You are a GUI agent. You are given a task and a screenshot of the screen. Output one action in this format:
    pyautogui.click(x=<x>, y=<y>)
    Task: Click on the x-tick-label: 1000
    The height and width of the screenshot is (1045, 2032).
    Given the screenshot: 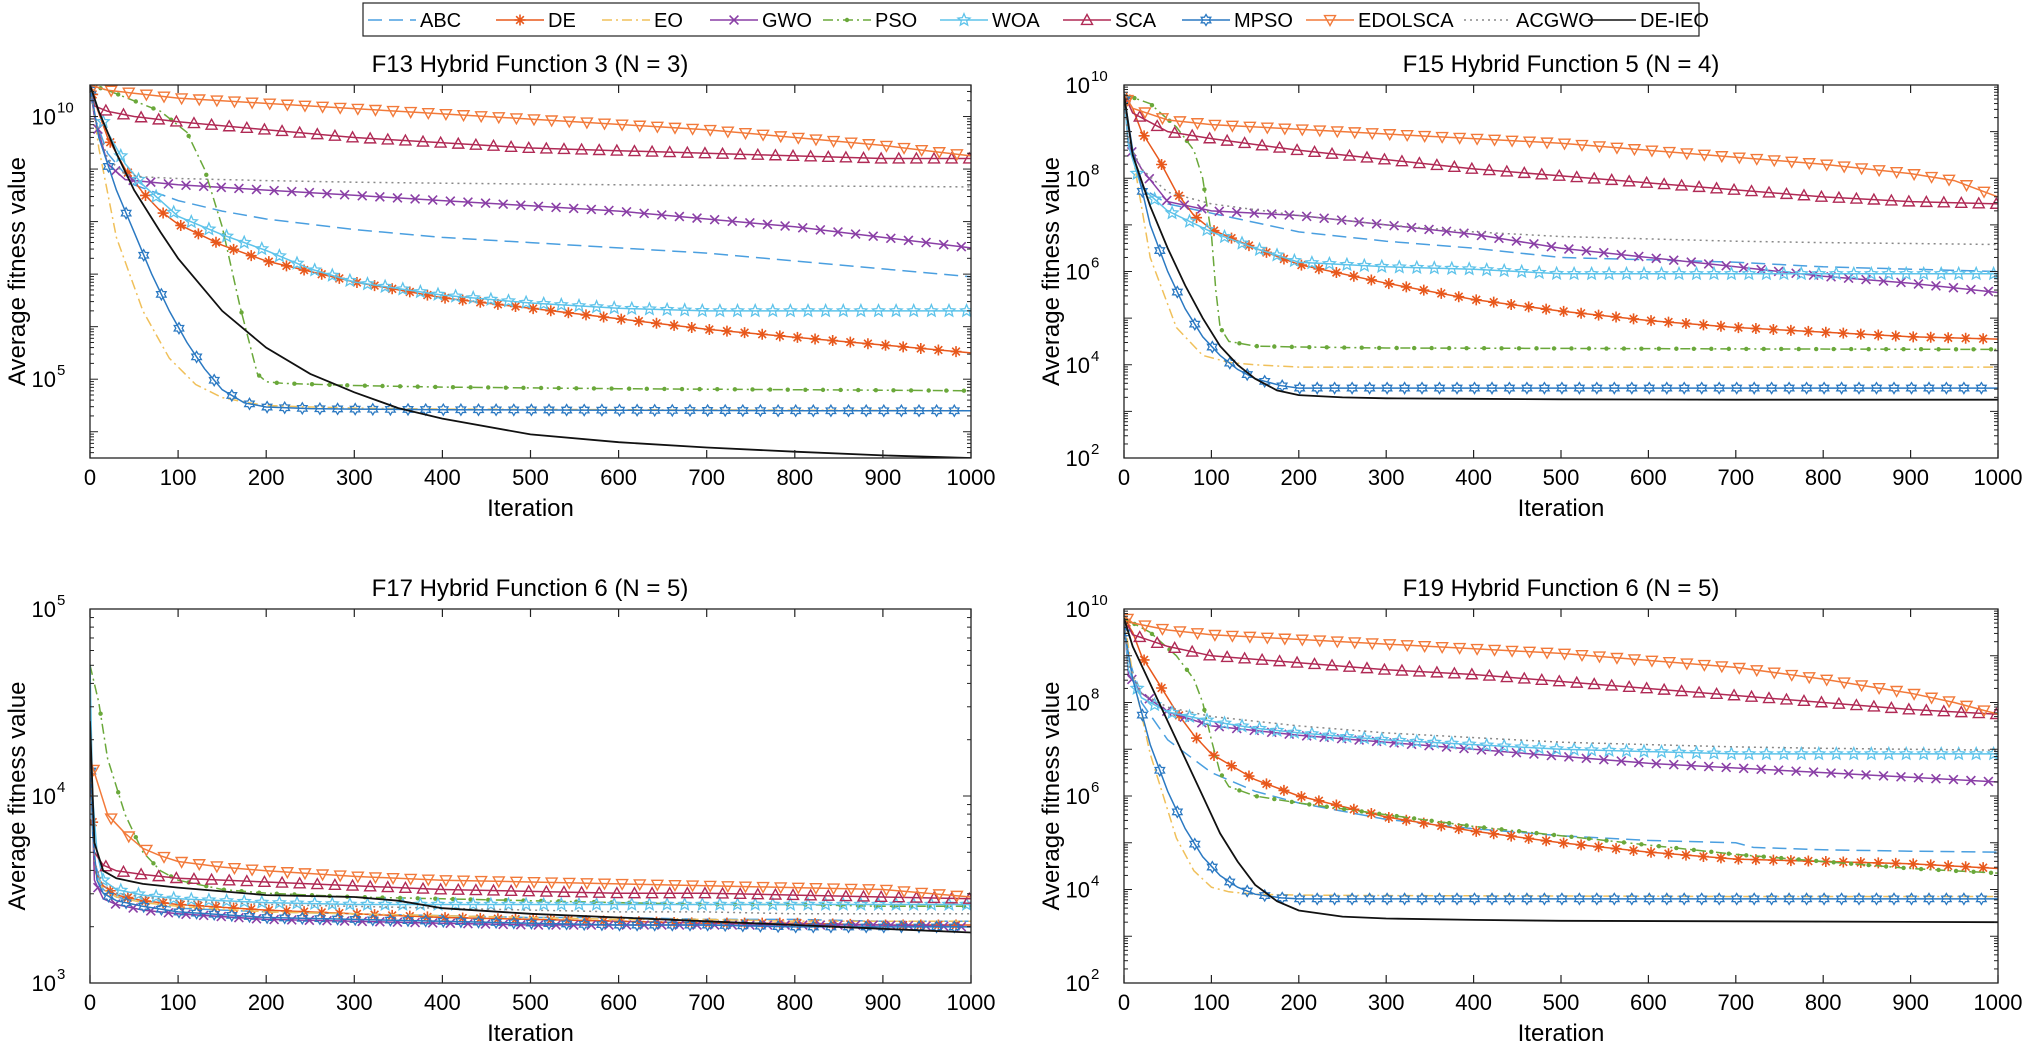 What is the action you would take?
    pyautogui.click(x=971, y=477)
    